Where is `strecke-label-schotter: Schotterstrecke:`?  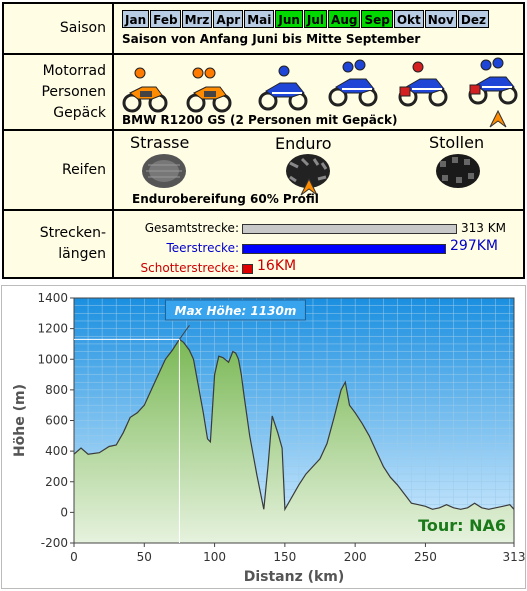
strecke-label-schotter: Schotterstrecke: is located at coordinates (189, 268).